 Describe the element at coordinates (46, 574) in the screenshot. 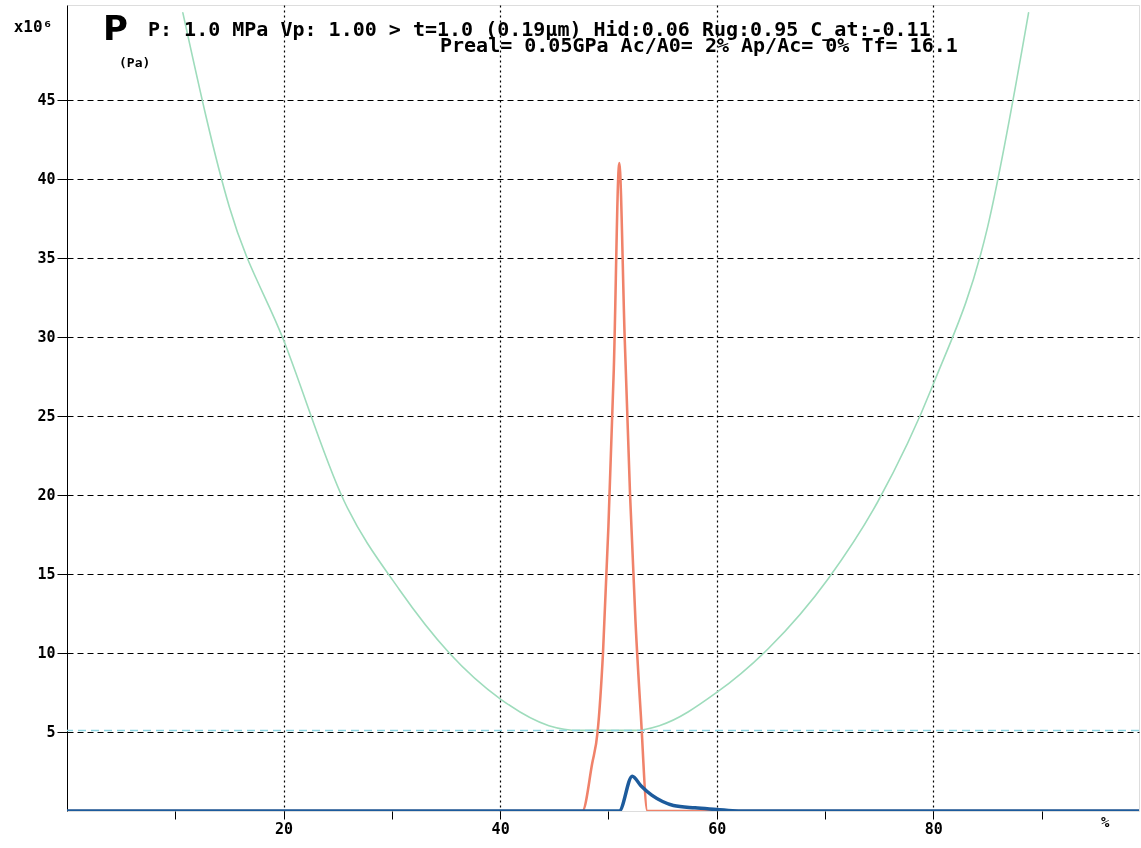

I see `y-tick-label: 15` at that location.